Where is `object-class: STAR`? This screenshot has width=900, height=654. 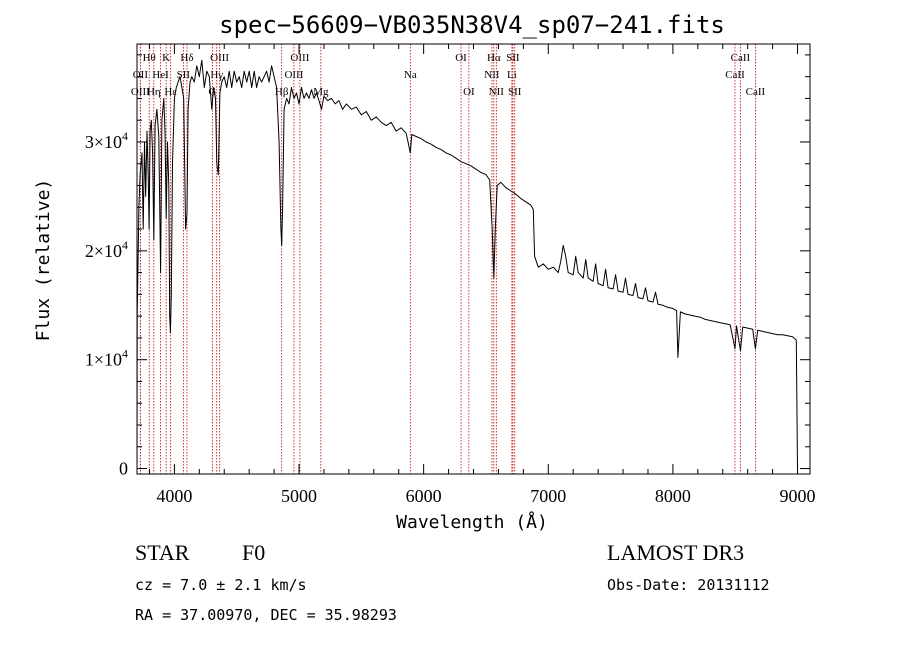
object-class: STAR is located at coordinates (162, 552).